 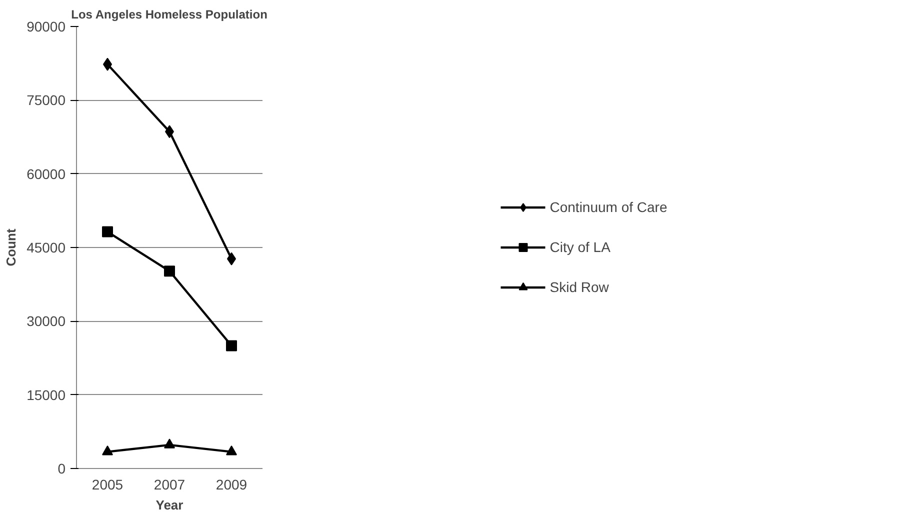 I want to click on legend-label: City of LA, so click(x=580, y=247).